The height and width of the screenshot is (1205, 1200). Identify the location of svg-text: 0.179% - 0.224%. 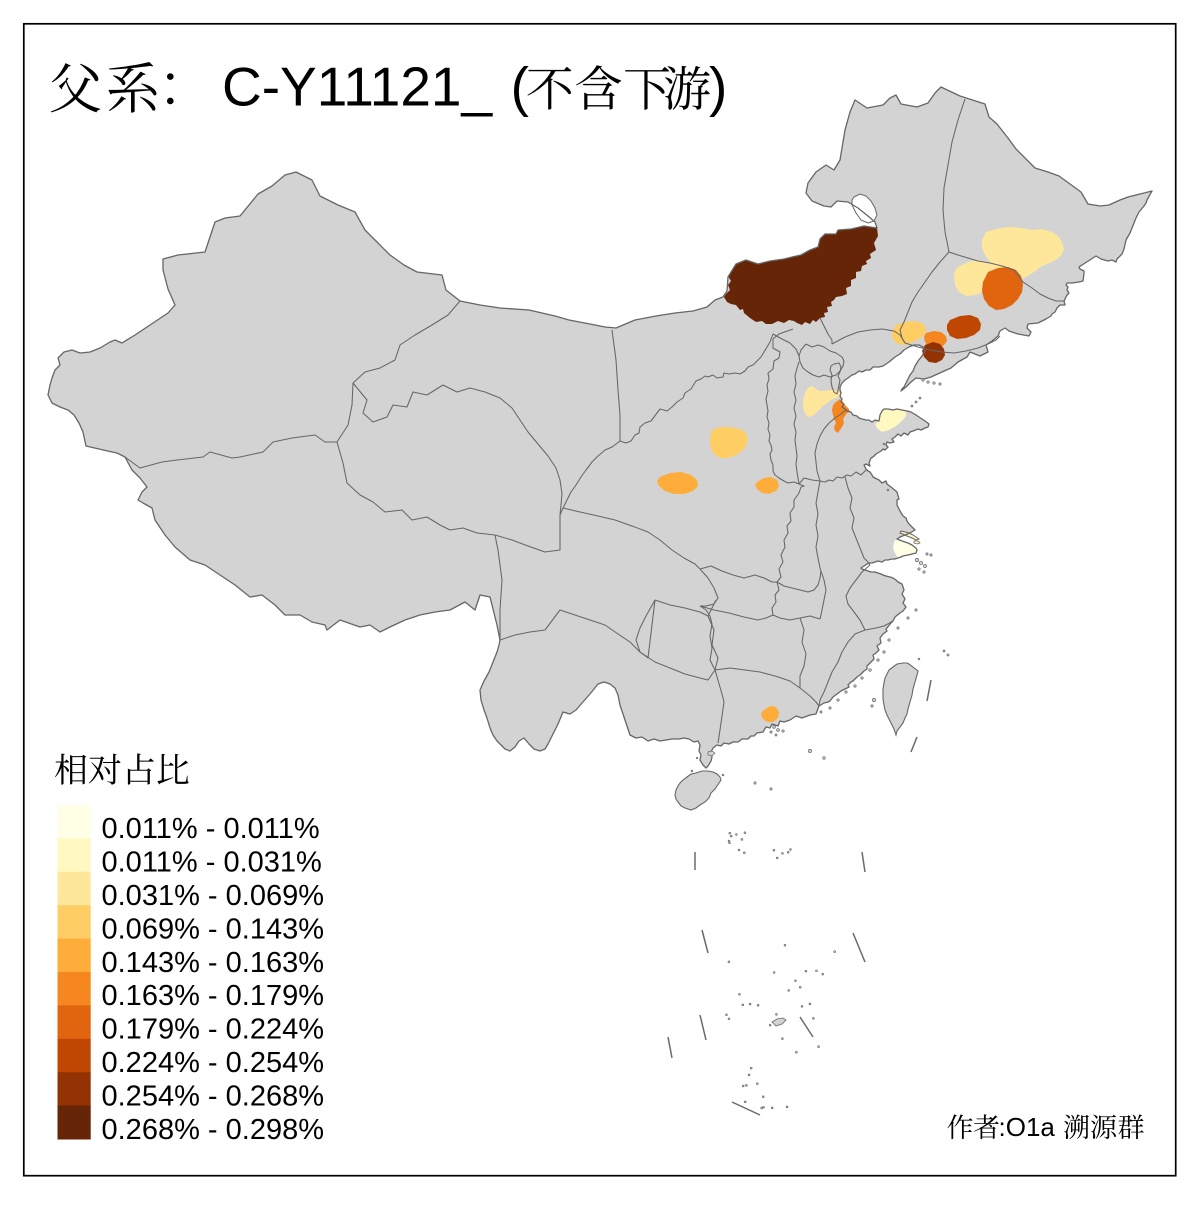
(213, 1030).